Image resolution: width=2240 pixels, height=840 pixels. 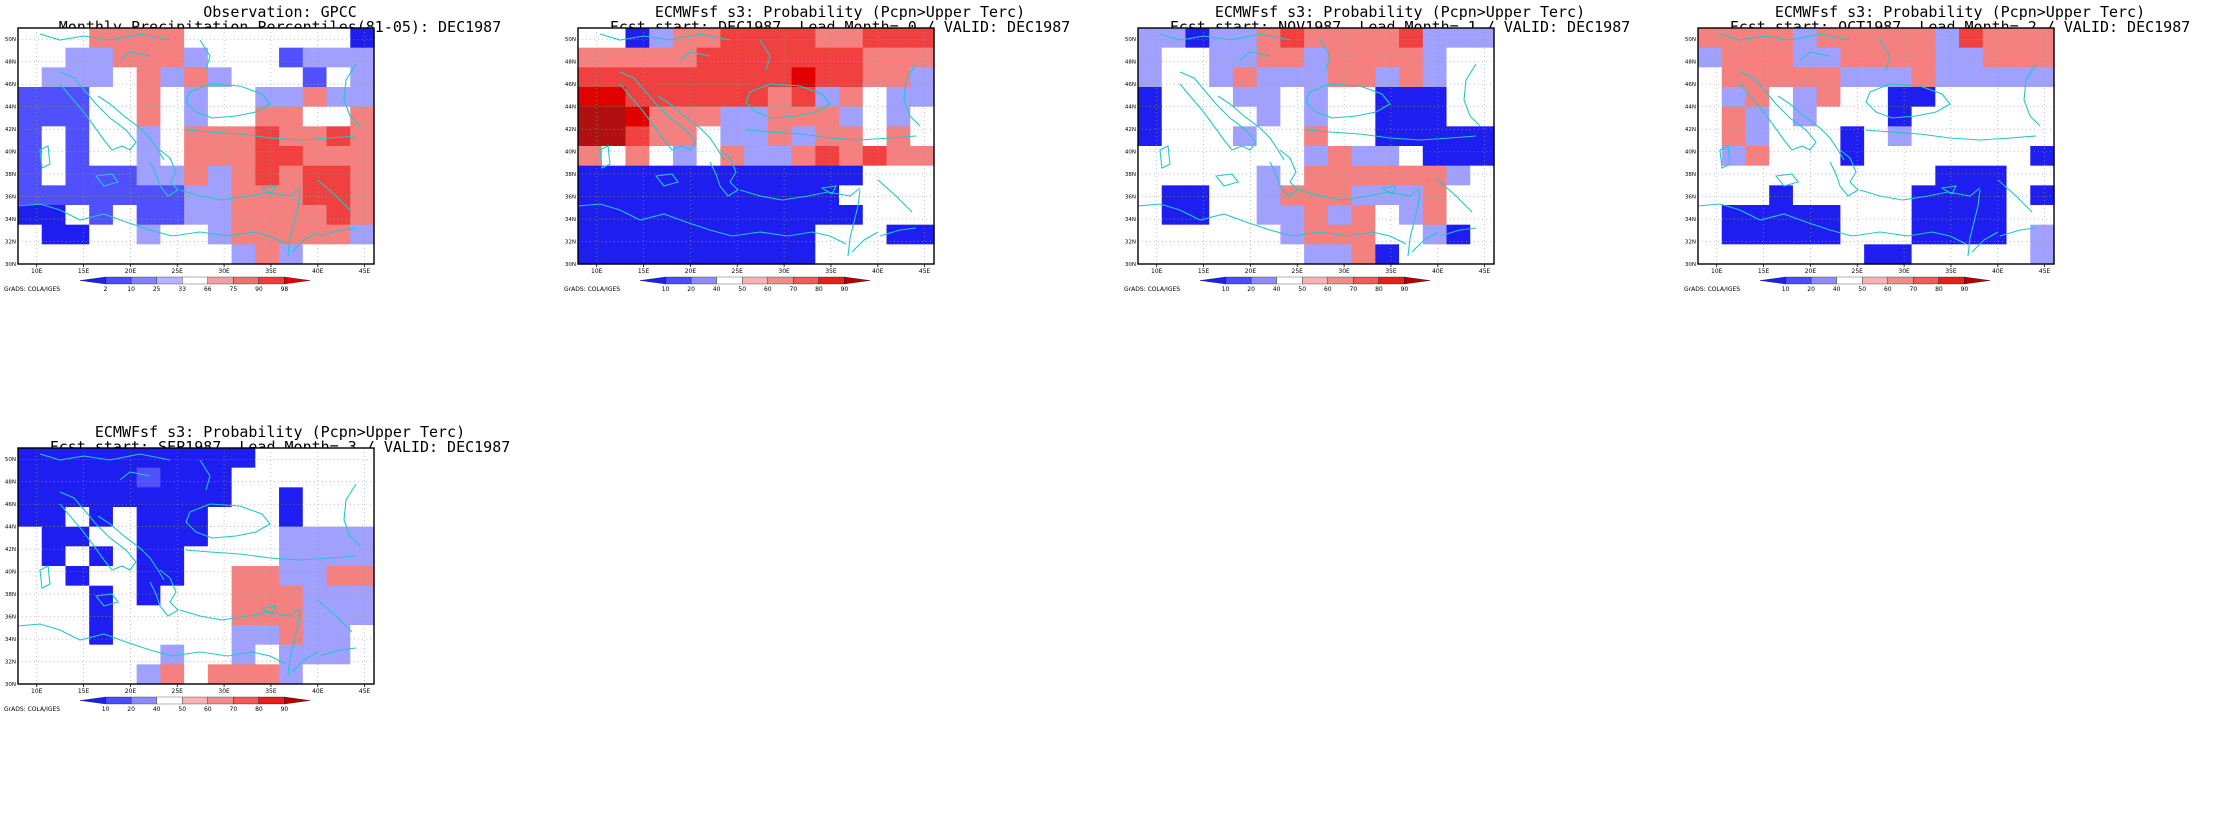 What do you see at coordinates (570, 63) in the screenshot?
I see `lat-tick-label: 48N` at bounding box center [570, 63].